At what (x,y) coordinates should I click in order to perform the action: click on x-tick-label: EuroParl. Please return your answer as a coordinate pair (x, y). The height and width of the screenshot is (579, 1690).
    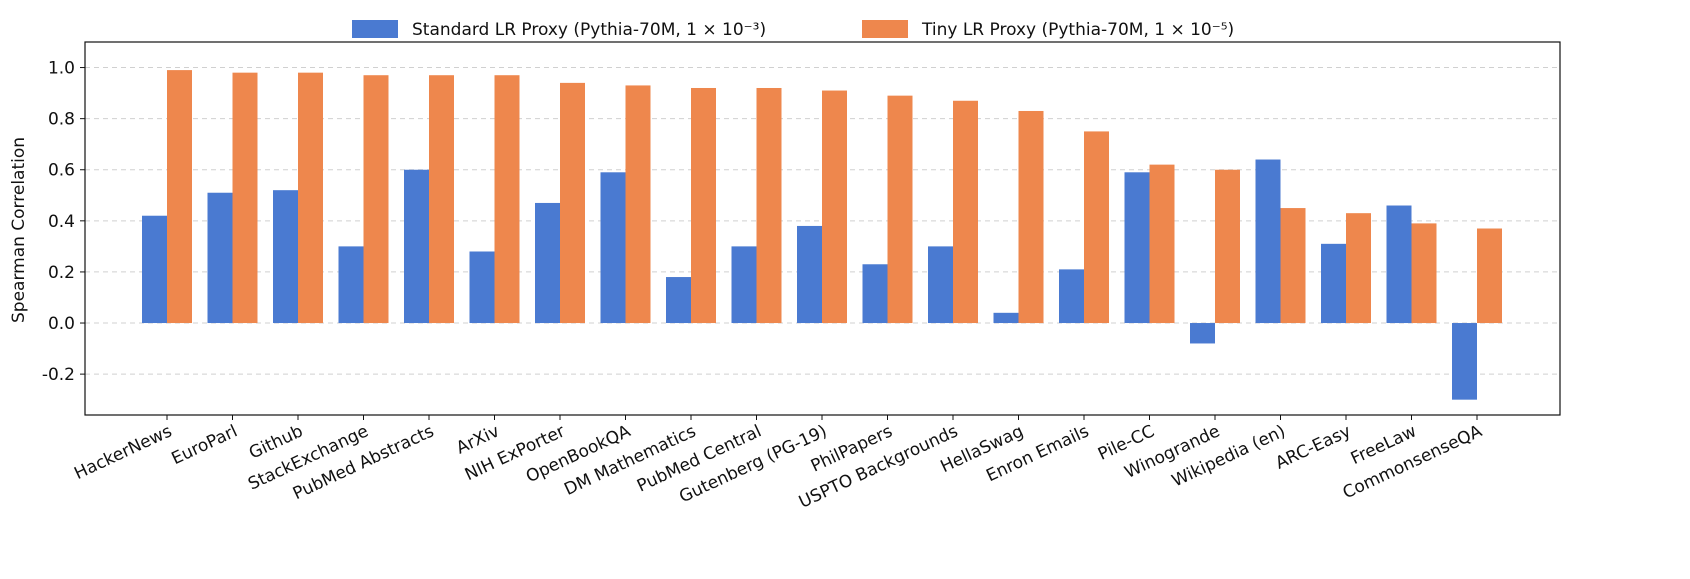
    Looking at the image, I should click on (205, 445).